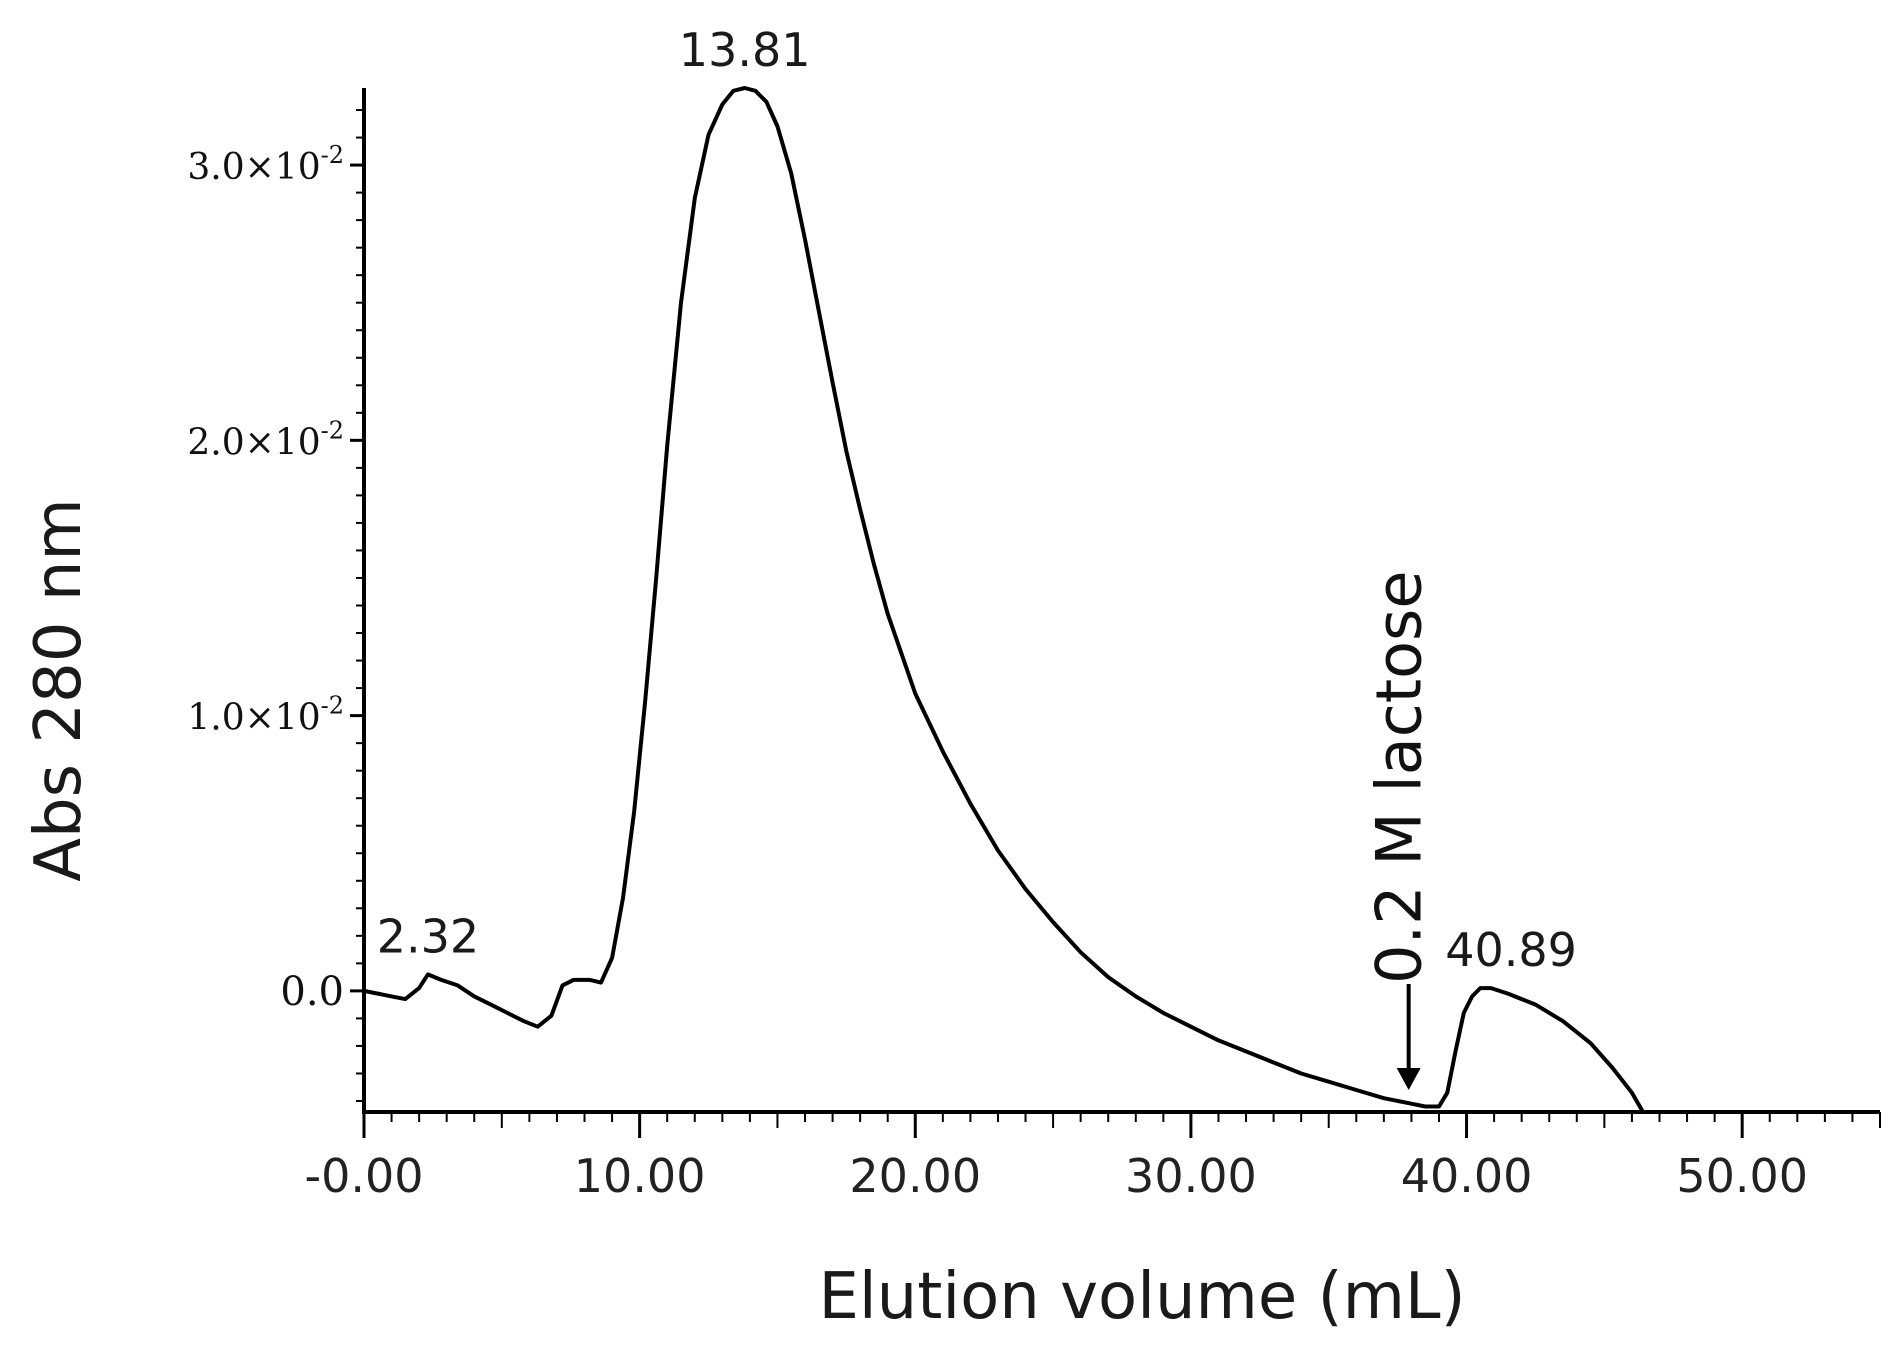 Image resolution: width=1896 pixels, height=1348 pixels. What do you see at coordinates (363, 1176) in the screenshot?
I see `x-tick-label: -0.00` at bounding box center [363, 1176].